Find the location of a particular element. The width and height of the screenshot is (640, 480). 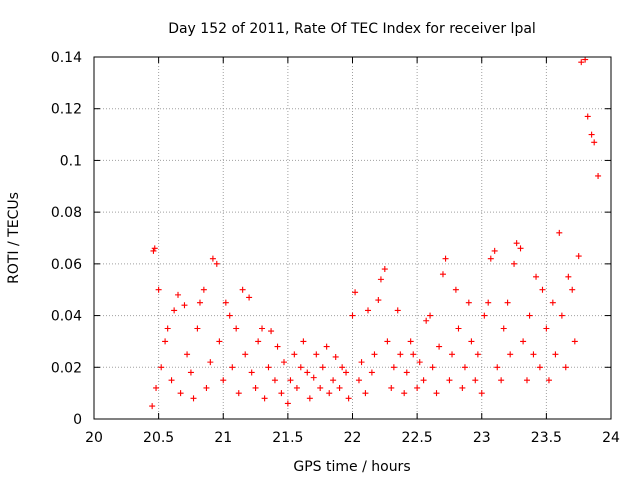

y-tick-label: 0.12 is located at coordinates (66, 110).